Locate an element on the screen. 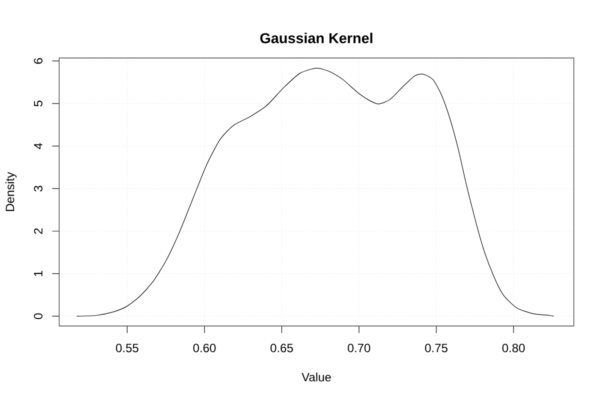 The height and width of the screenshot is (400, 599). chart-title: Gaussian Kernel is located at coordinates (316, 38).